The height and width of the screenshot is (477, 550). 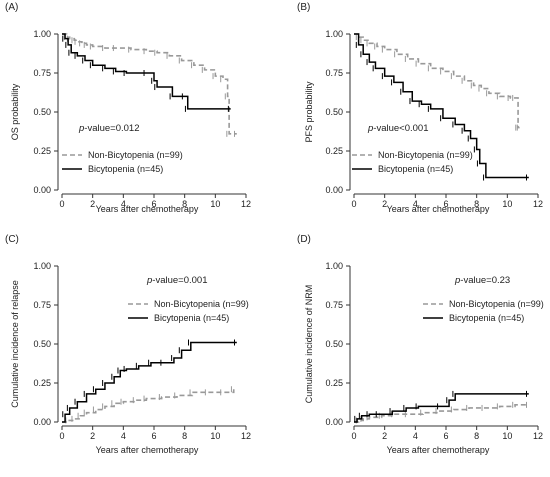 What do you see at coordinates (309, 112) in the screenshot?
I see `y-axis-title: PFS probability` at bounding box center [309, 112].